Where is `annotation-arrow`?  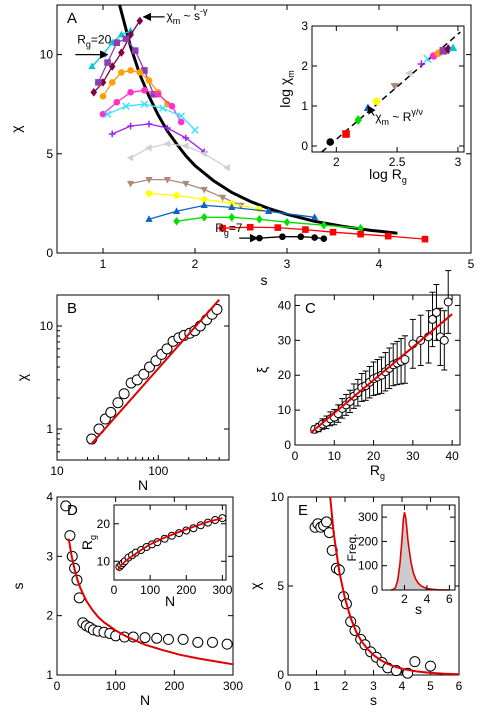
annotation-arrow is located at coordinates (371, 110).